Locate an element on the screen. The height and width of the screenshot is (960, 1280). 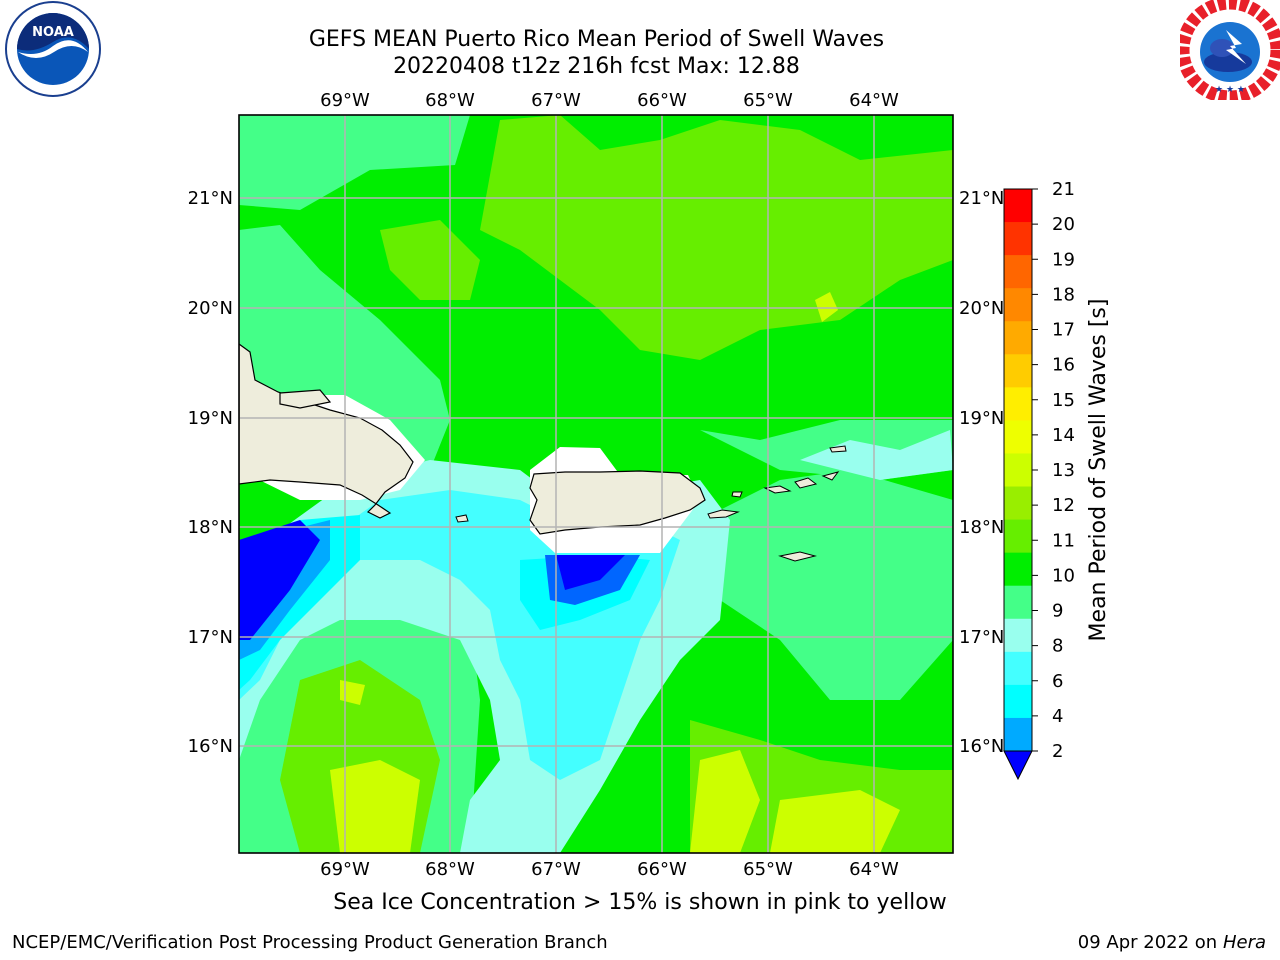
colorbar-tick-label: 18 is located at coordinates (1063, 294).